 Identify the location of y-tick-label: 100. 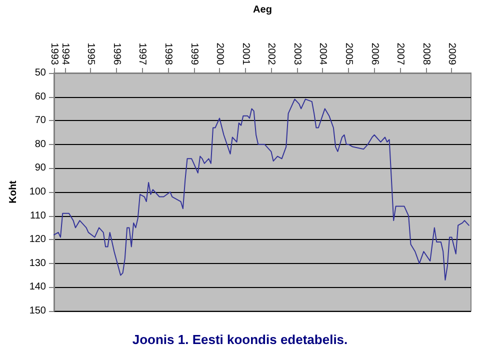
(37, 192).